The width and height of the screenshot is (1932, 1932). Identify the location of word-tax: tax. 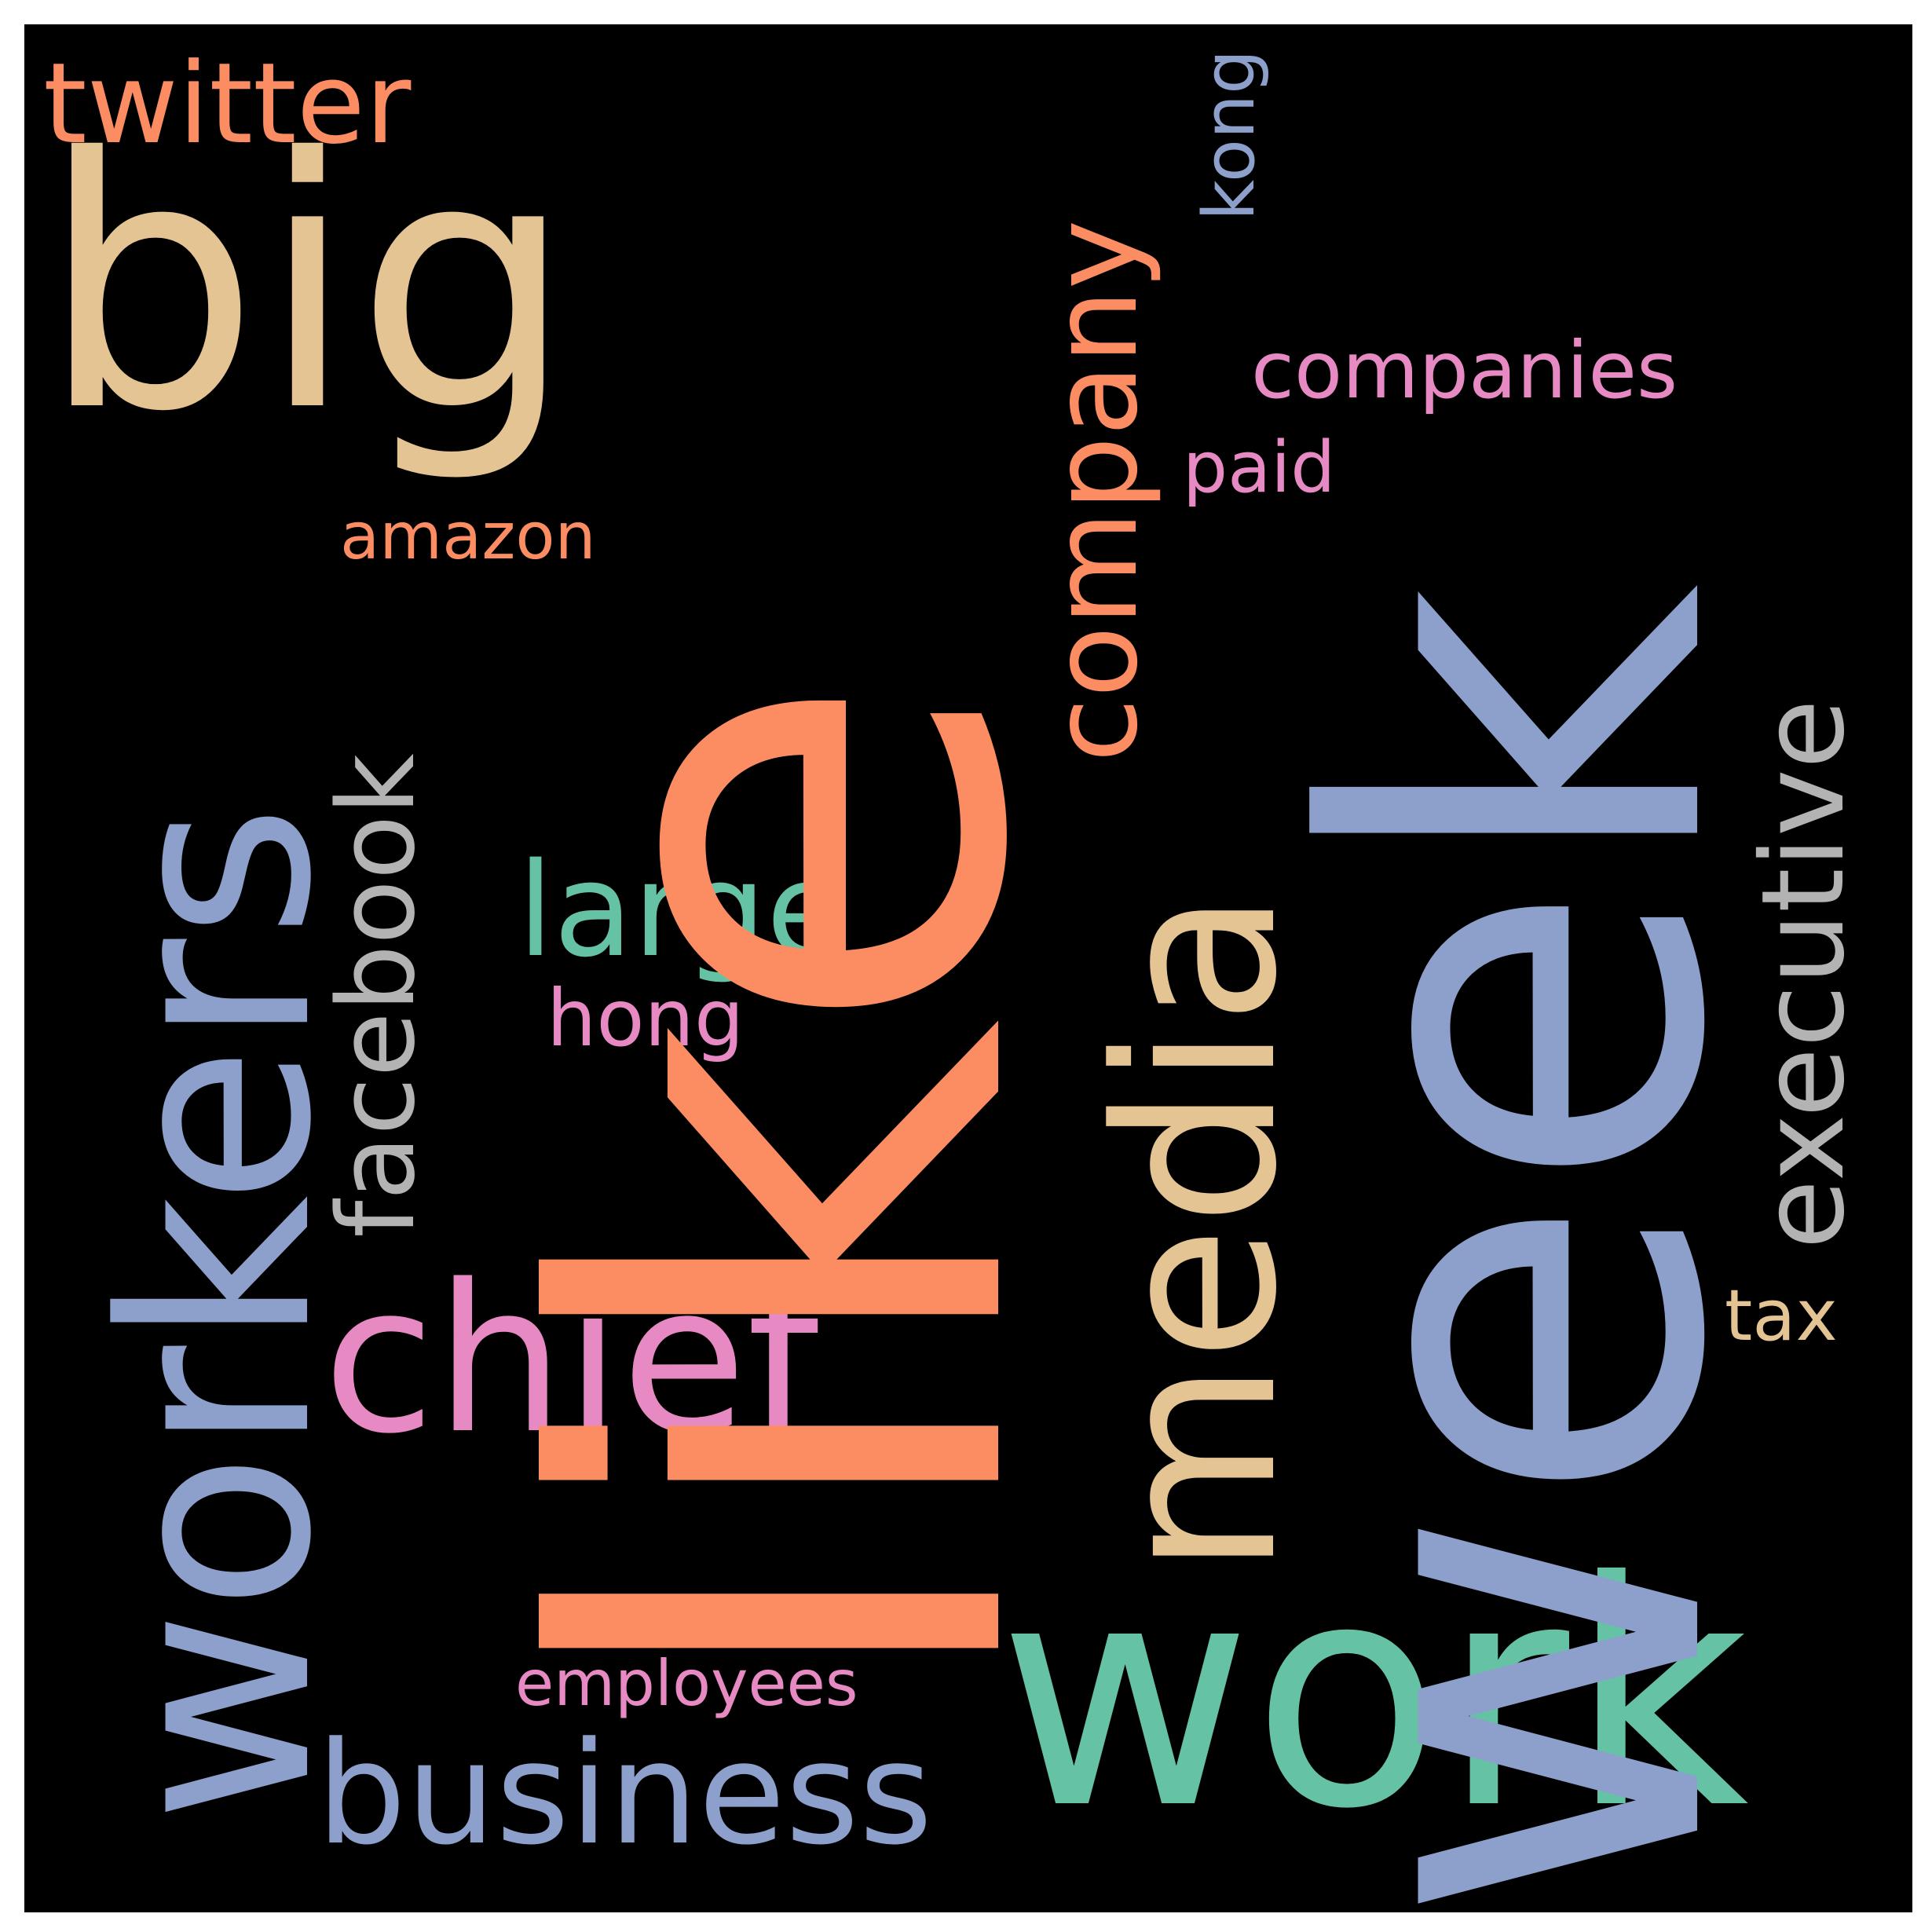
(1782, 1316).